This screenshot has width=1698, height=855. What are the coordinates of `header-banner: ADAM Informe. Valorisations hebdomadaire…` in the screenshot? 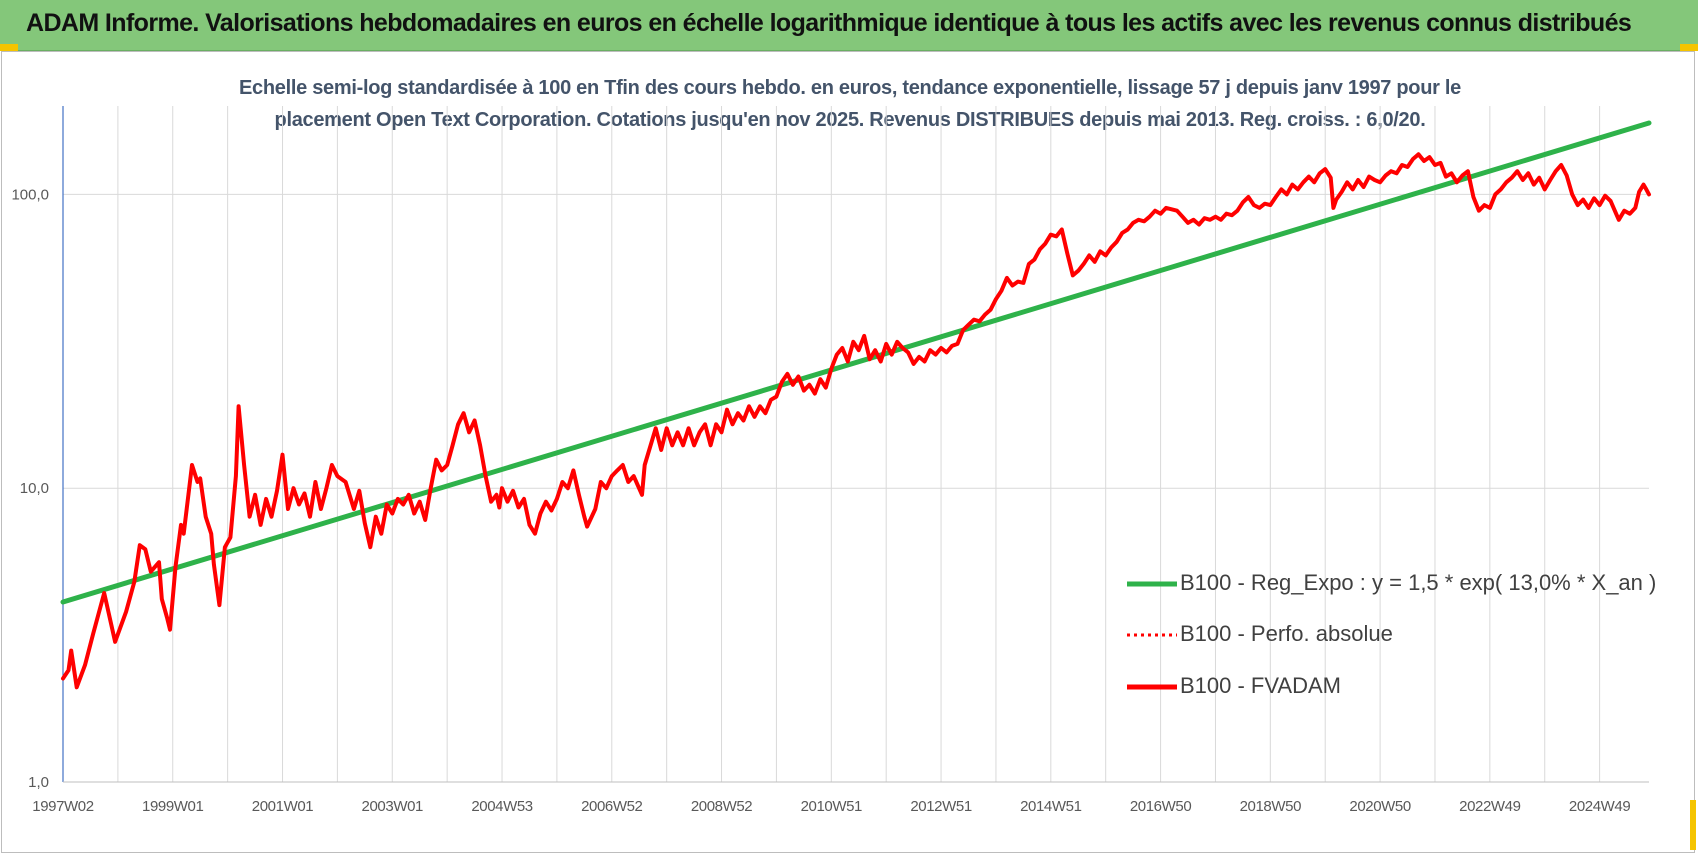 It's located at (849, 25).